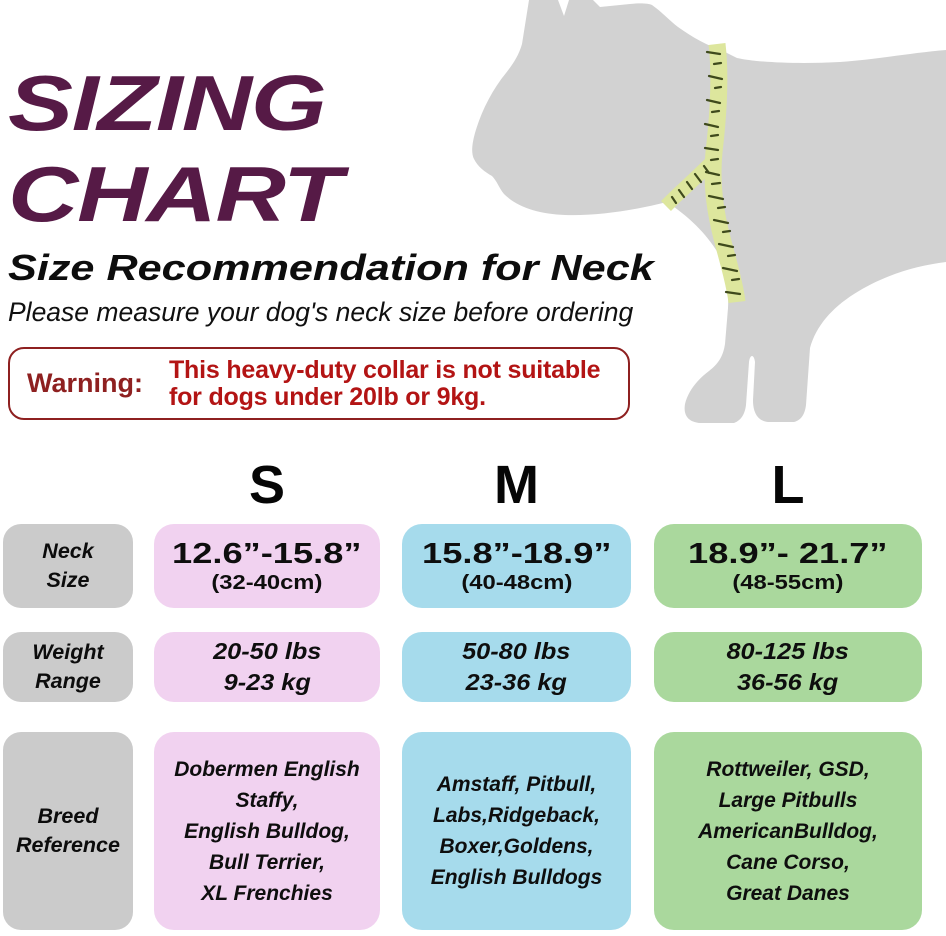  I want to click on neck-size-cm: (40-48cm), so click(516, 582).